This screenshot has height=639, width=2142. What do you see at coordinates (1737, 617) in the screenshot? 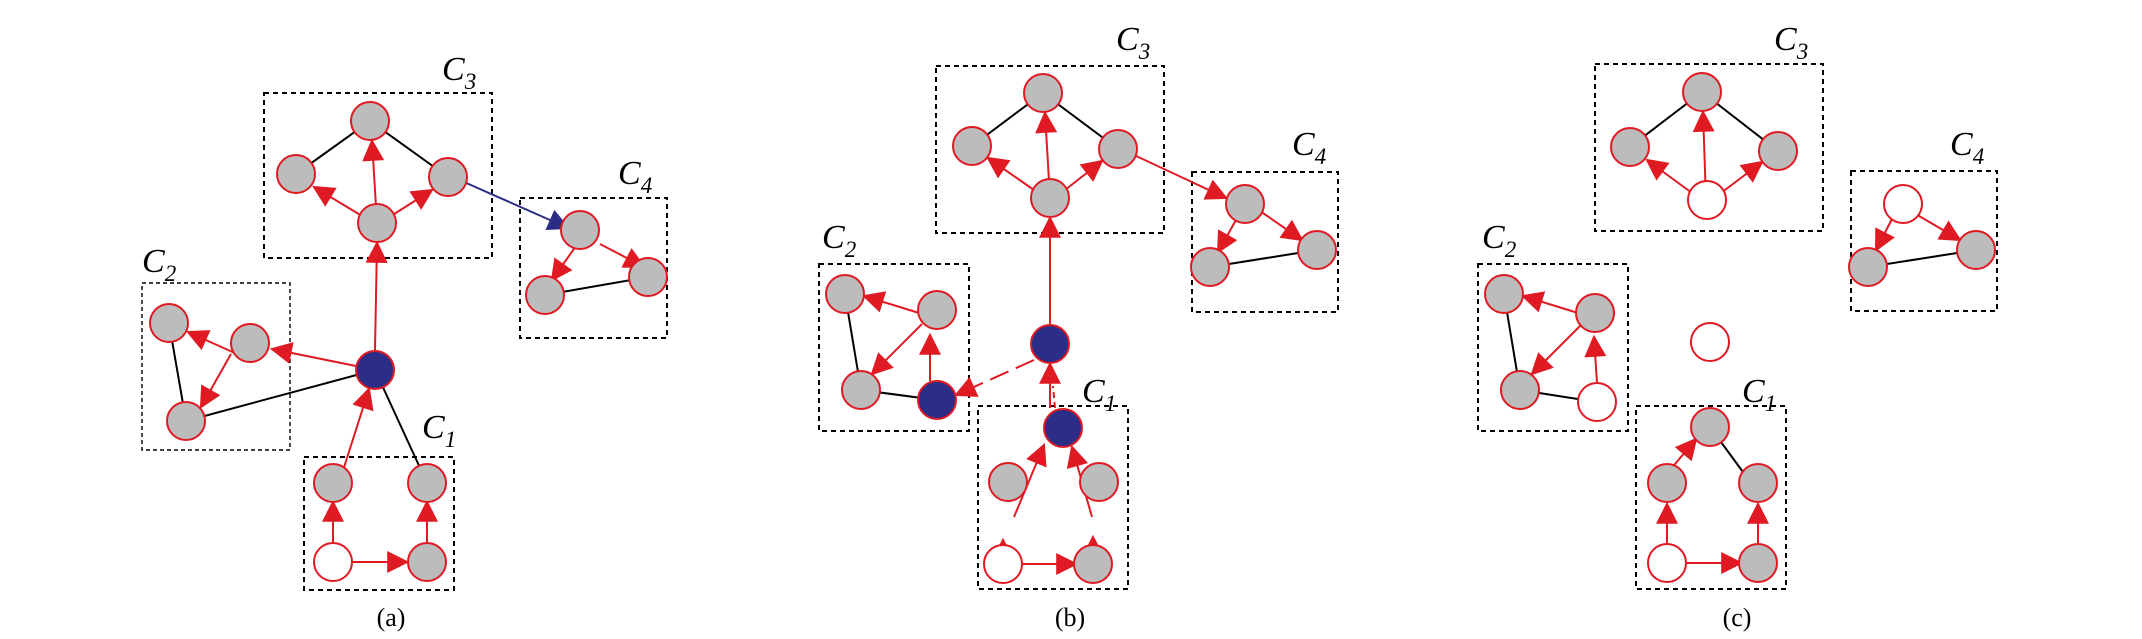
I see `panel-caption-c: (c)` at bounding box center [1737, 617].